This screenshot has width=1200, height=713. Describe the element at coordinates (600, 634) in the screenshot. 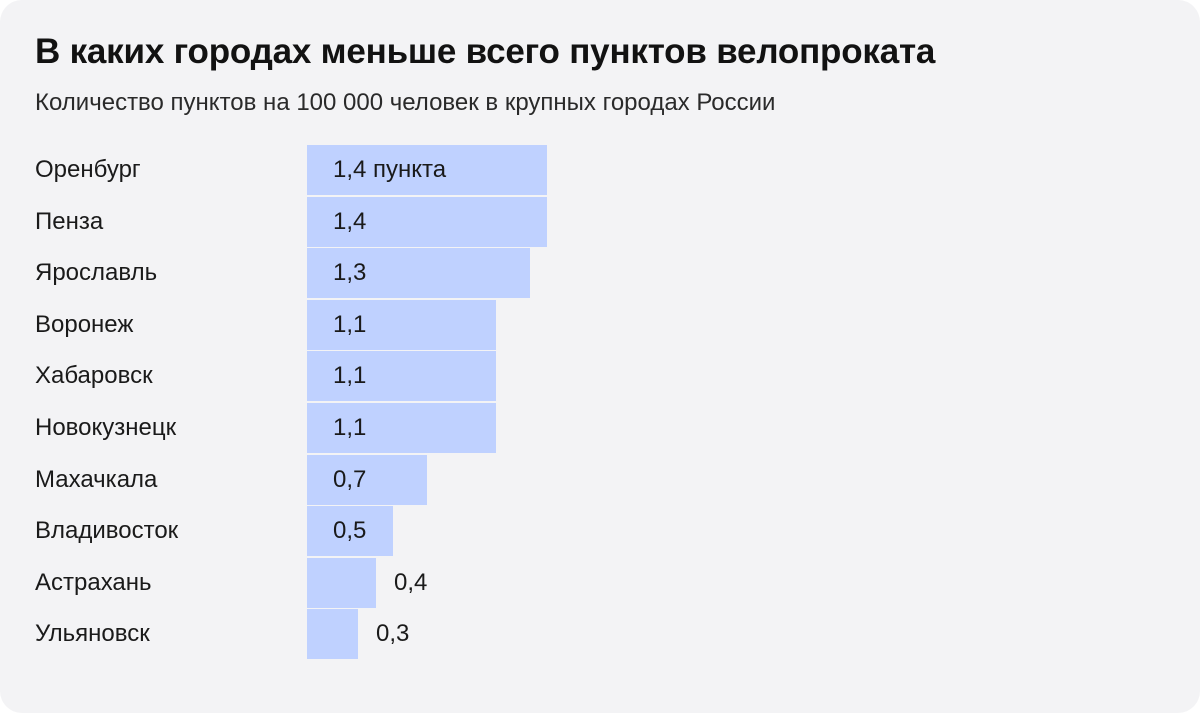

I see `bar-row: Ульяновск 0,3` at that location.